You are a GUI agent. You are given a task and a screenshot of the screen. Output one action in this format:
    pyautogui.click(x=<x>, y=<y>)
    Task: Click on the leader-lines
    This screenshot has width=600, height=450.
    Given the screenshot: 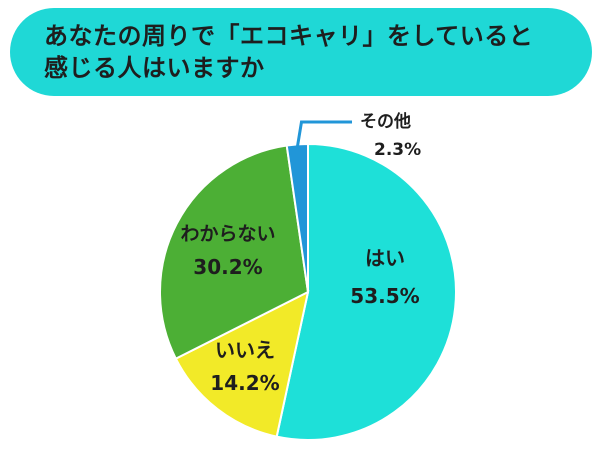 What is the action you would take?
    pyautogui.click(x=324, y=133)
    